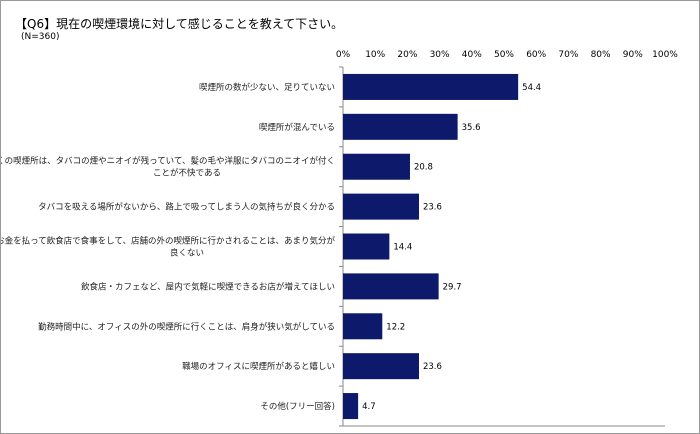  What do you see at coordinates (395, 327) in the screenshot?
I see `data-label: 12.2` at bounding box center [395, 327].